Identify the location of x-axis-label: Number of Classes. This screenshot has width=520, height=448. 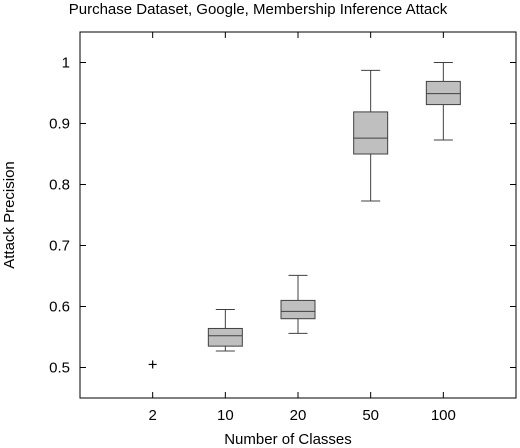
(288, 439).